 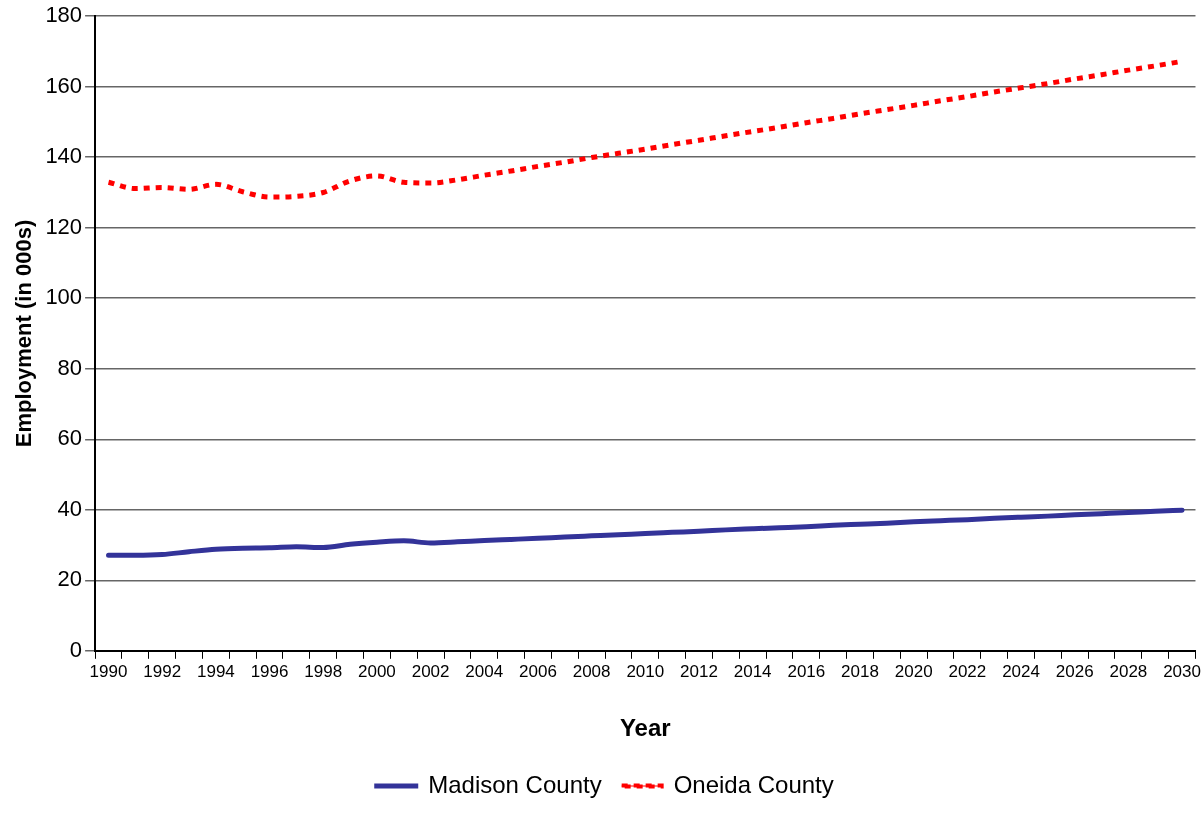 What do you see at coordinates (64, 15) in the screenshot?
I see `y-tick-label: 180` at bounding box center [64, 15].